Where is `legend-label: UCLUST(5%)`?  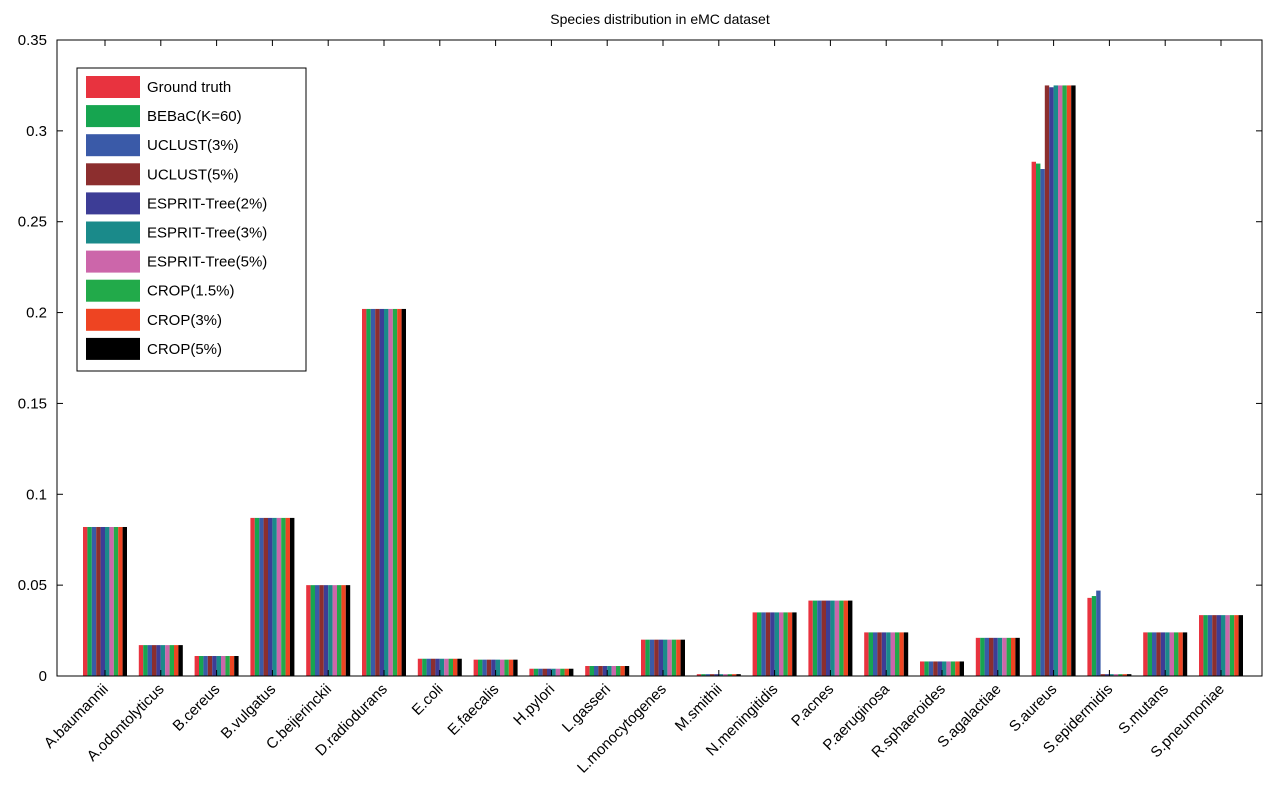 legend-label: UCLUST(5%) is located at coordinates (193, 174).